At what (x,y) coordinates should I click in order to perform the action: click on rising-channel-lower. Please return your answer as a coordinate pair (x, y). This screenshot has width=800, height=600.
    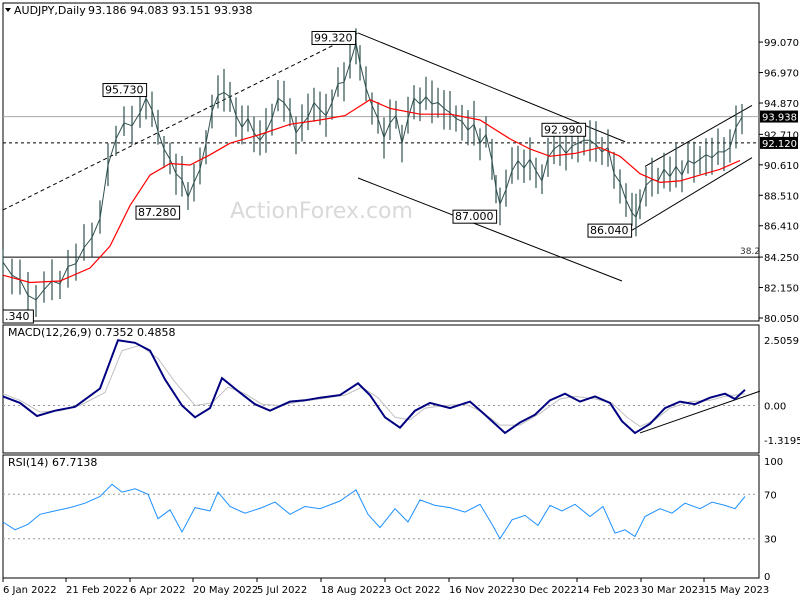
    Looking at the image, I should click on (692, 194).